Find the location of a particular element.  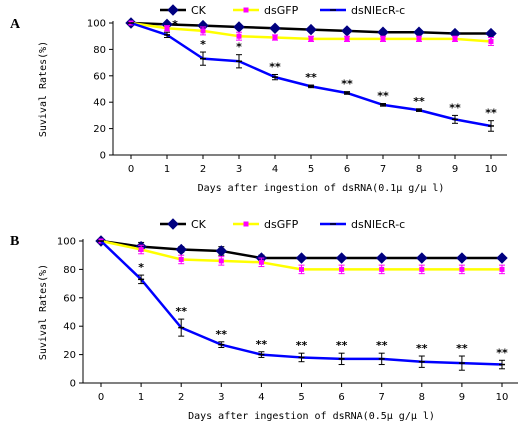

panel-label: B is located at coordinates (14, 241).